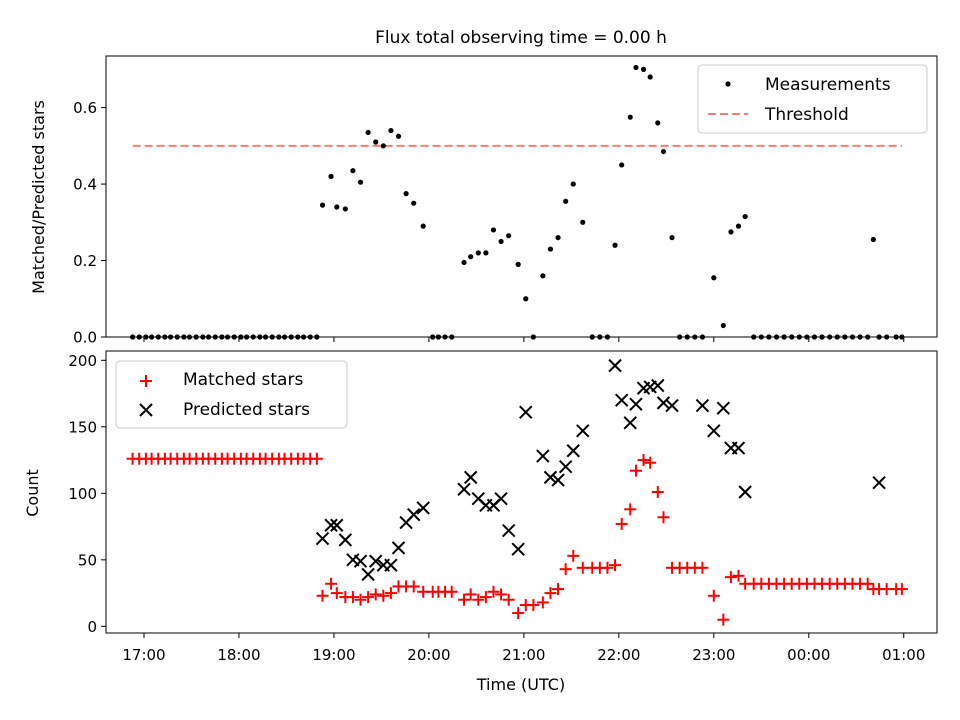 The width and height of the screenshot is (960, 720). Describe the element at coordinates (520, 684) in the screenshot. I see `x-axis-label: Time (UTC)` at that location.